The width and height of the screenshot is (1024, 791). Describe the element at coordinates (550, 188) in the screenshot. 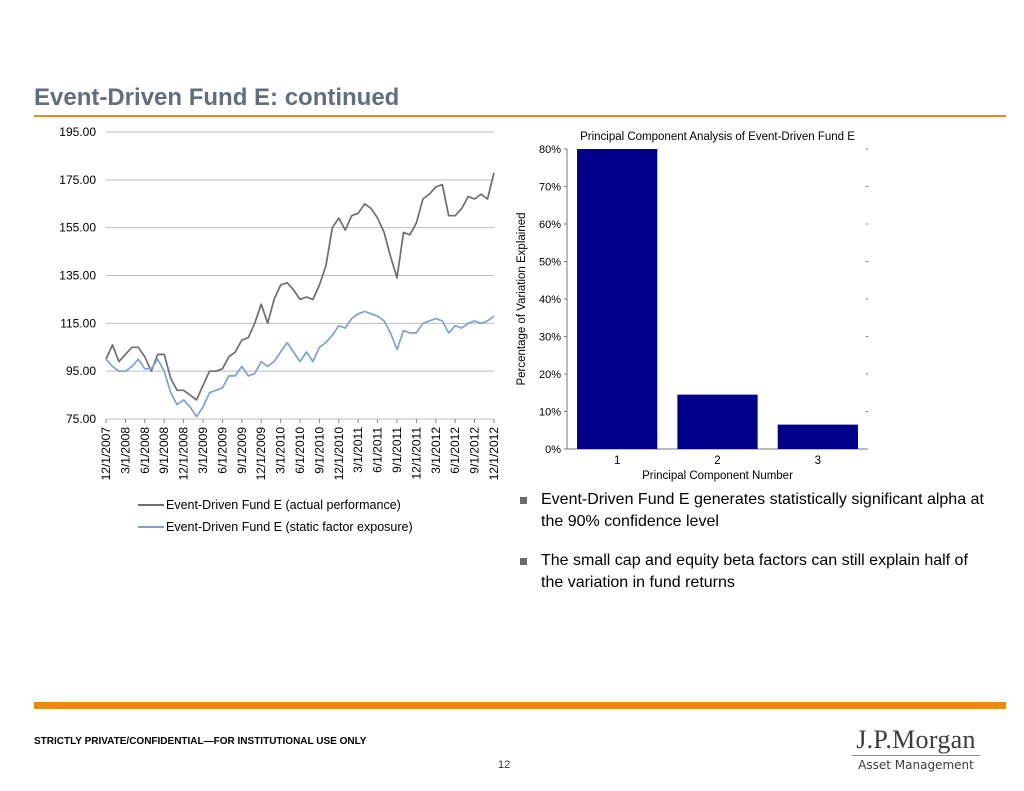

I see `y-tick-label: 70%` at that location.